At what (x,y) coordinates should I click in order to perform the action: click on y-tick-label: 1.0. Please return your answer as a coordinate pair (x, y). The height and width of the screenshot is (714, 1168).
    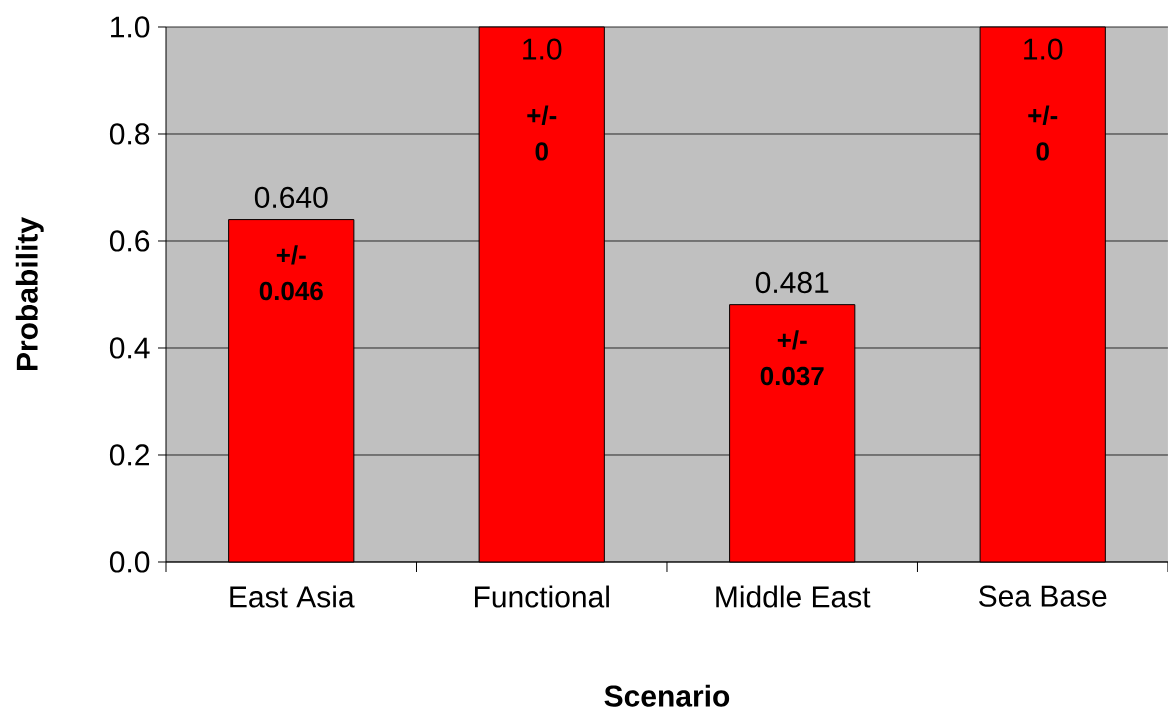
    Looking at the image, I should click on (130, 27).